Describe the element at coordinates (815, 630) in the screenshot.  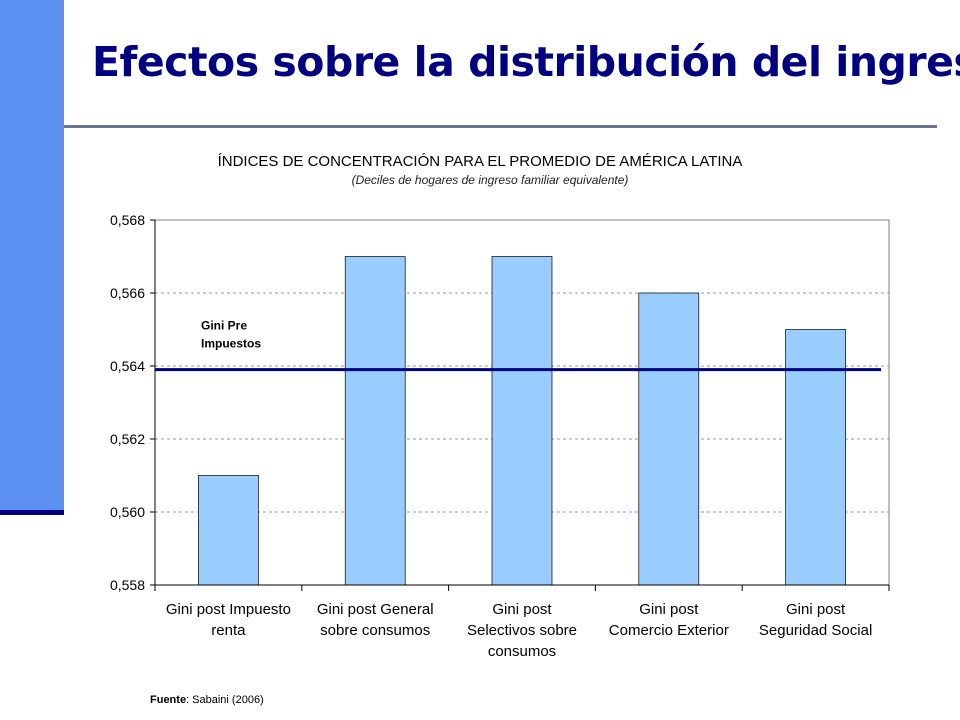
I see `x-category-label-line: Seguridad Social` at that location.